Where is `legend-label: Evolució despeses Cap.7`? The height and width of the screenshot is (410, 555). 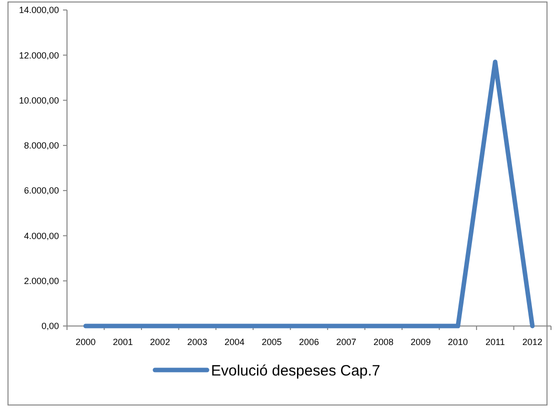
legend-label: Evolució despeses Cap.7 is located at coordinates (295, 371).